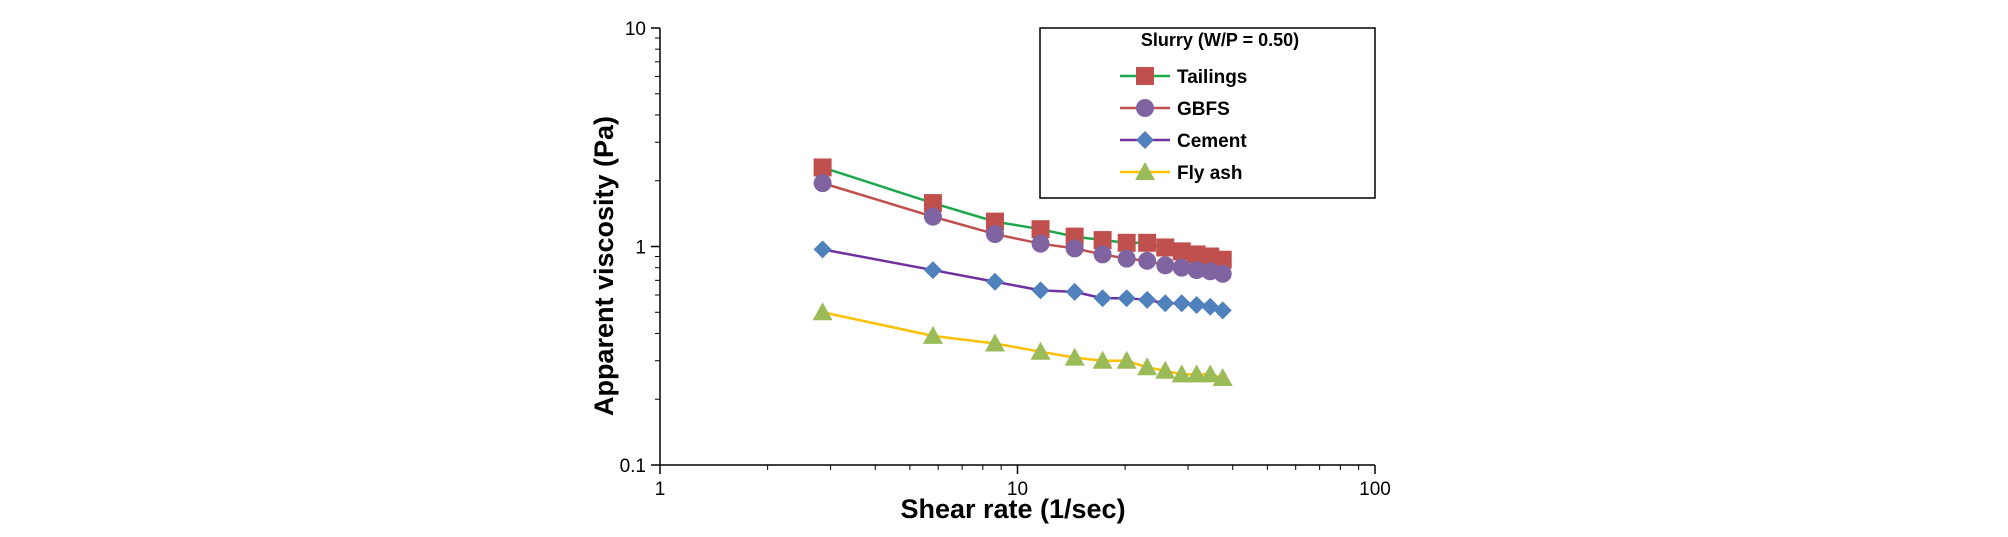  I want to click on legend-label-gbfs: GBFS, so click(1203, 109).